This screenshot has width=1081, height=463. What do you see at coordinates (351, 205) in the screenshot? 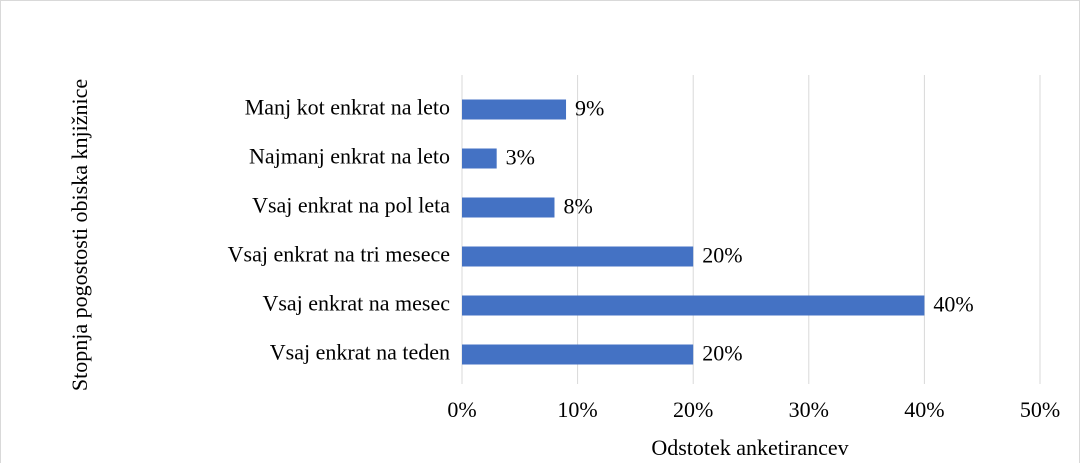
I see `y-tick-label: Vsaj enkrat na pol leta` at bounding box center [351, 205].